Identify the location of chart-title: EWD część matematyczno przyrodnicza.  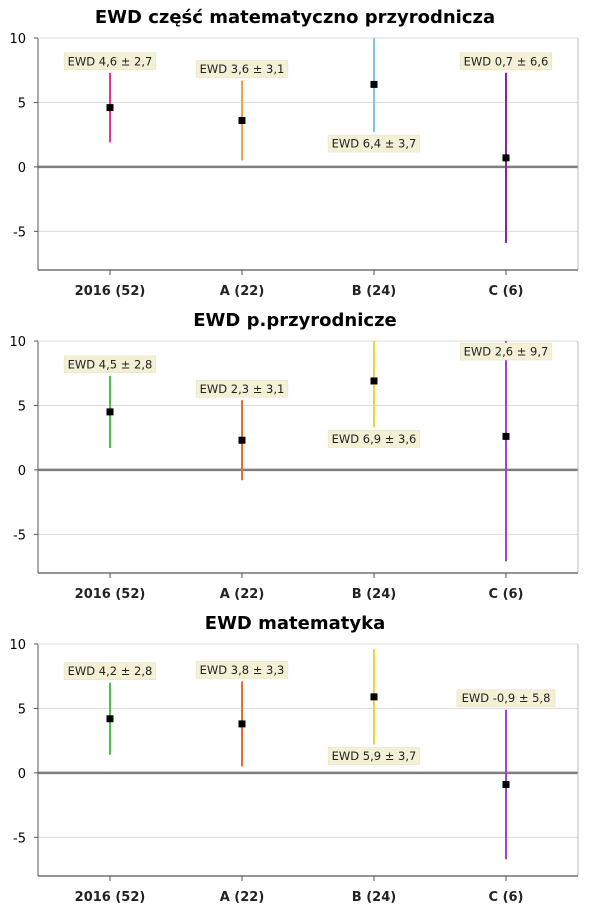
(295, 17).